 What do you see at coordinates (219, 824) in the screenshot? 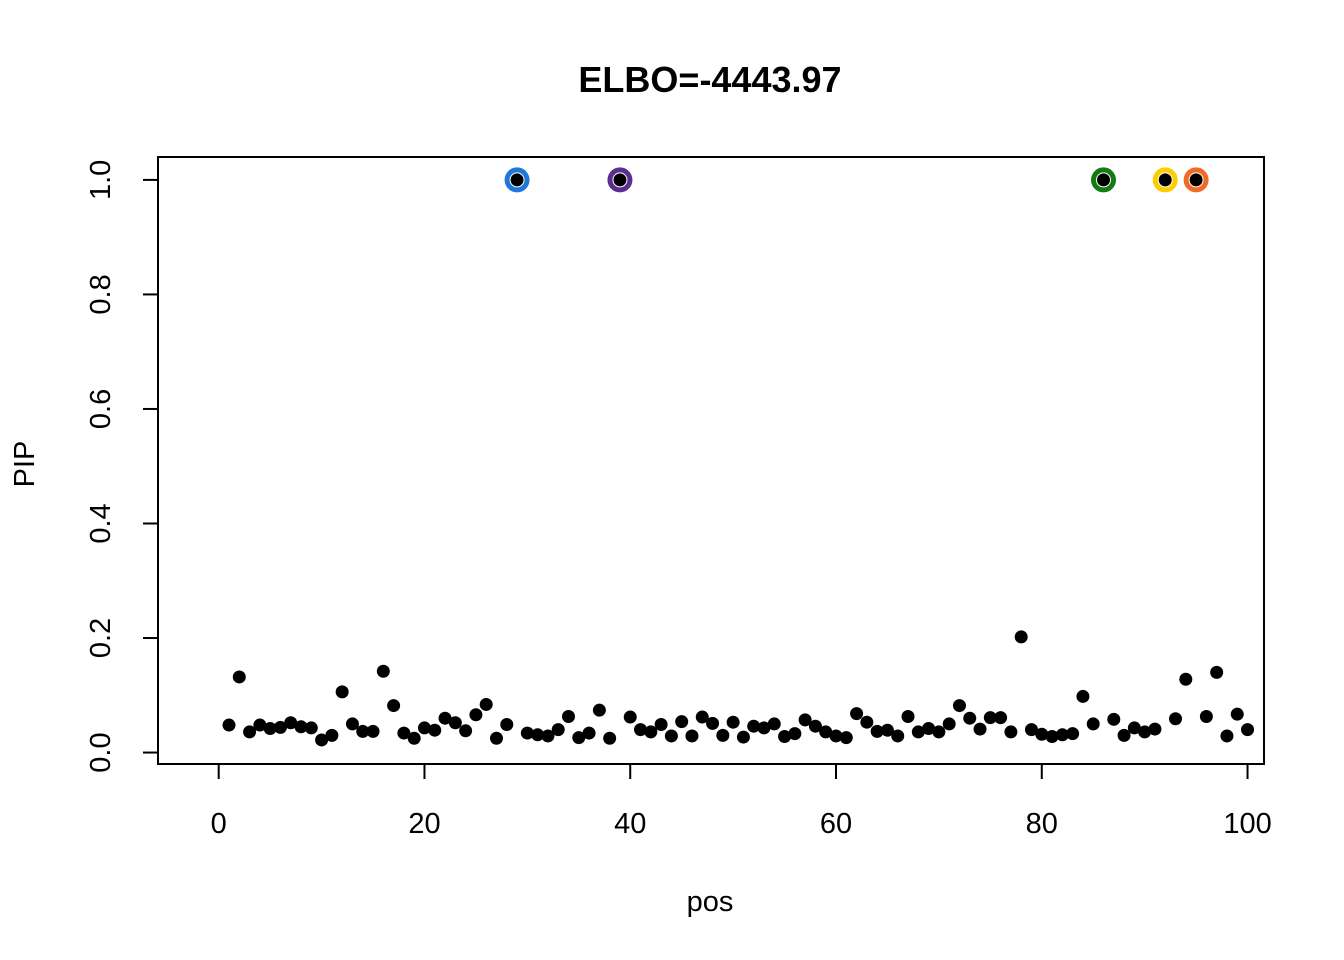
I see `x-tick-label: 0` at bounding box center [219, 824].